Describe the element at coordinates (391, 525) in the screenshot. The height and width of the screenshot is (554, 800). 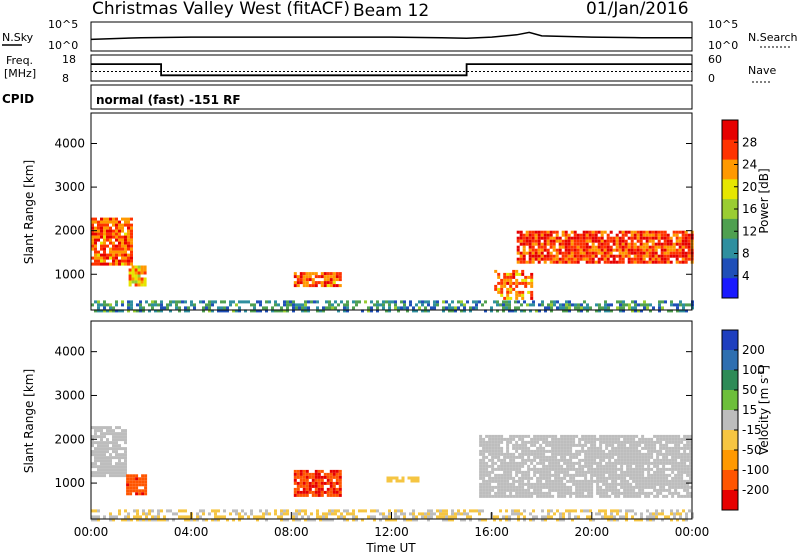
I see `velocity-x-axis: 00:00 04:00 08:00 12:00 16:00 20:00 00:00` at that location.